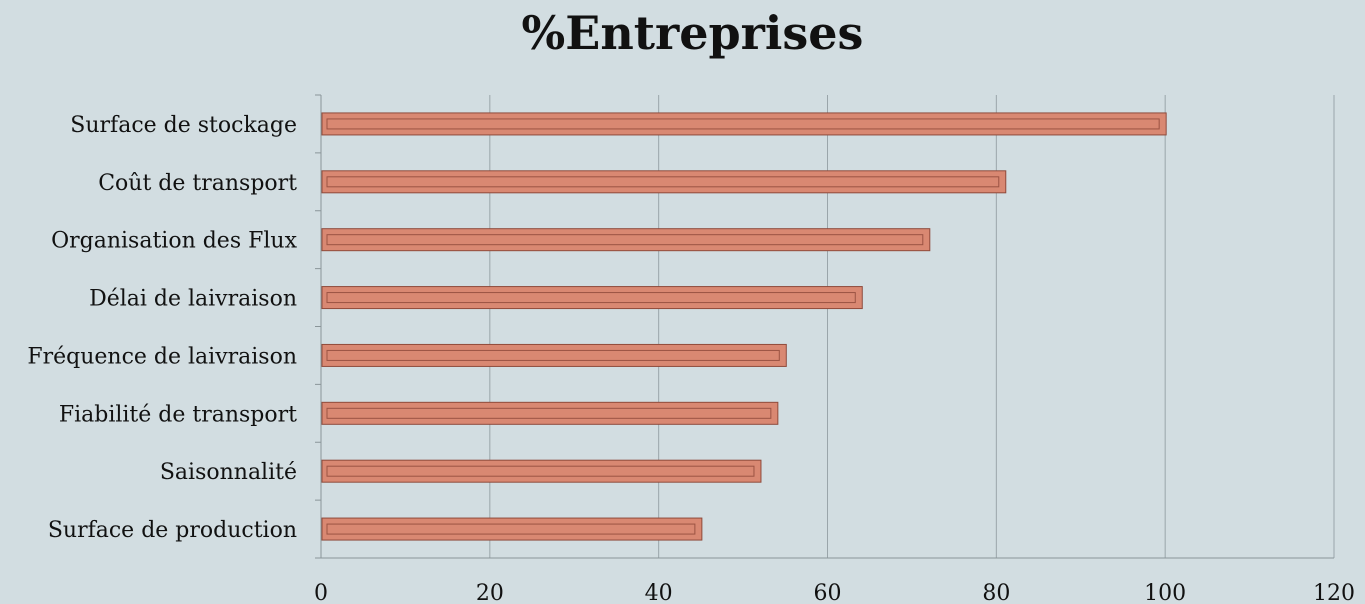 The height and width of the screenshot is (604, 1365). What do you see at coordinates (692, 33) in the screenshot?
I see `chart-title: %Entreprises` at bounding box center [692, 33].